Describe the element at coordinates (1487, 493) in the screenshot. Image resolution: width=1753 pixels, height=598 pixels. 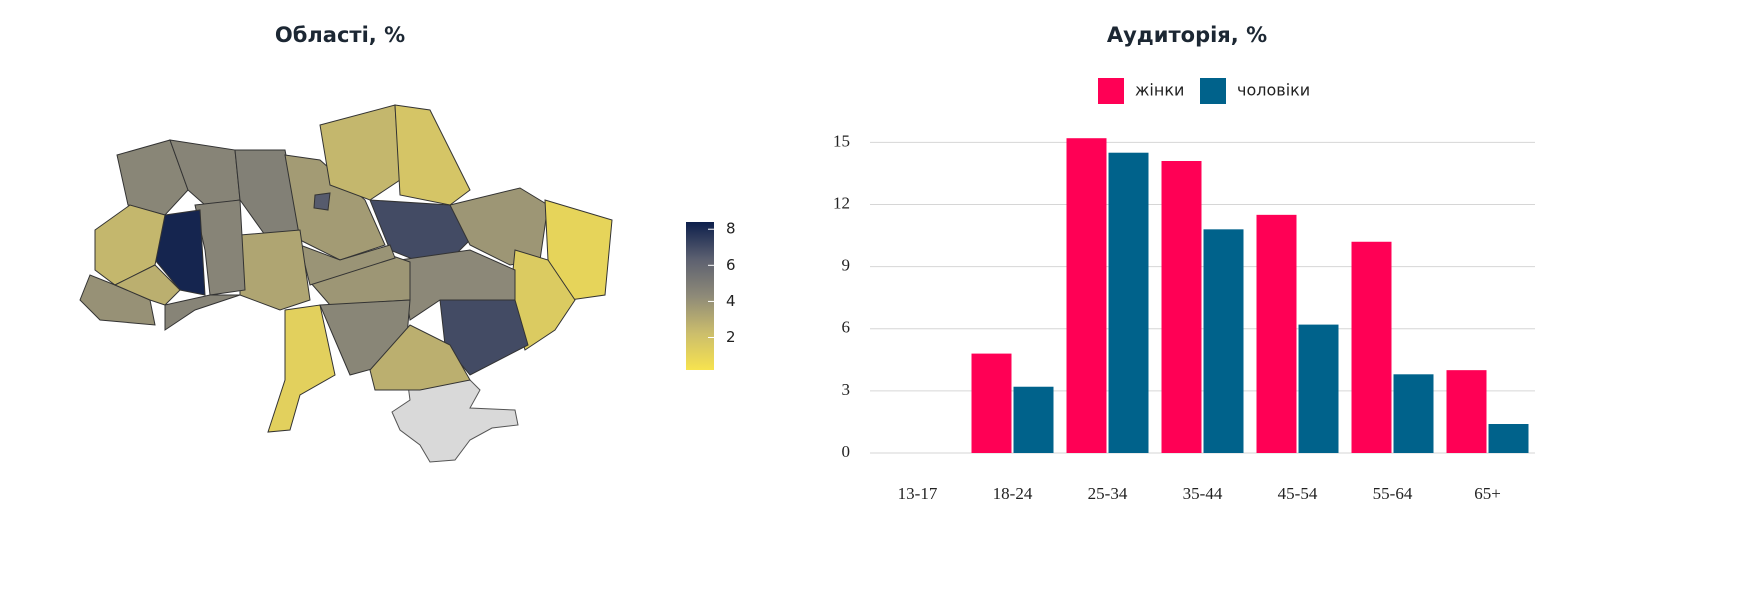
I see `x-tick-label: 65+` at that location.